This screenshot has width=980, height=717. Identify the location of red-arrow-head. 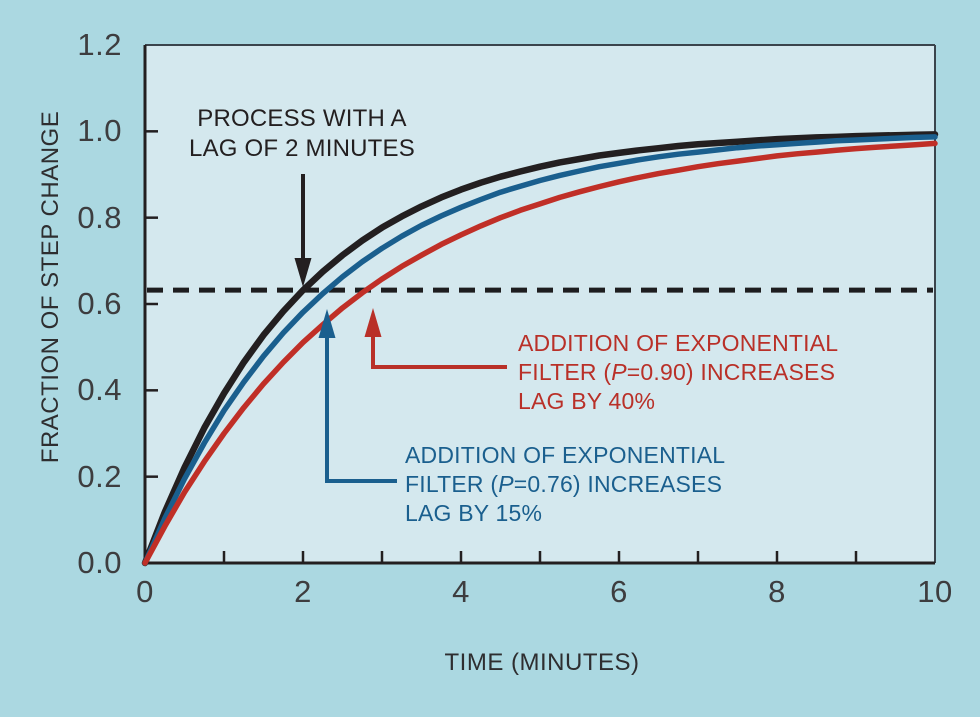
(373, 322).